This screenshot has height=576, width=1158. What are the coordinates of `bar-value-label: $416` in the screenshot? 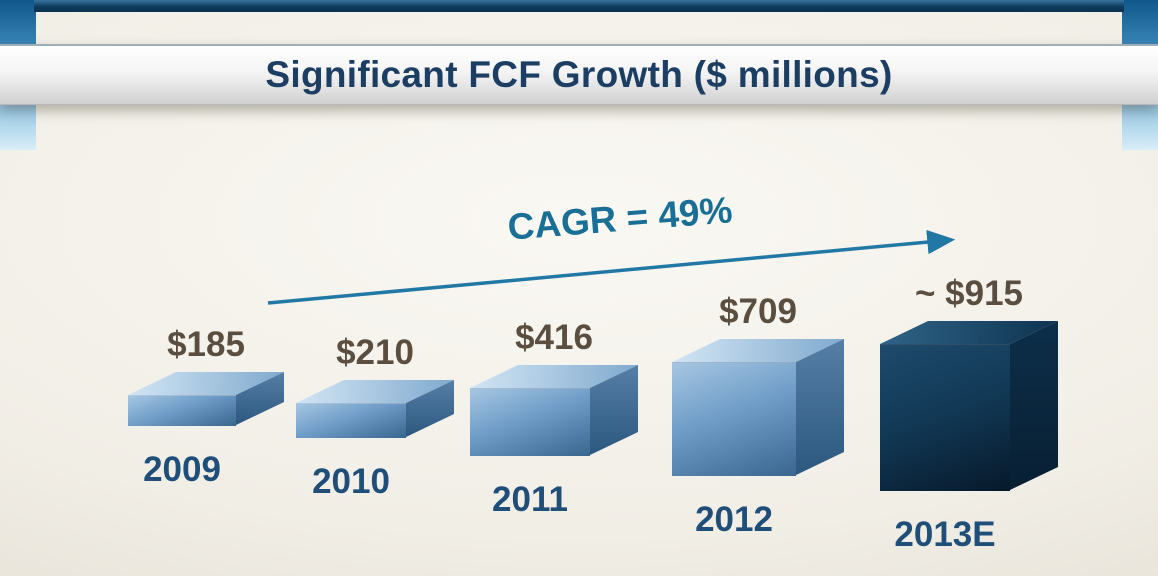 It's located at (554, 337).